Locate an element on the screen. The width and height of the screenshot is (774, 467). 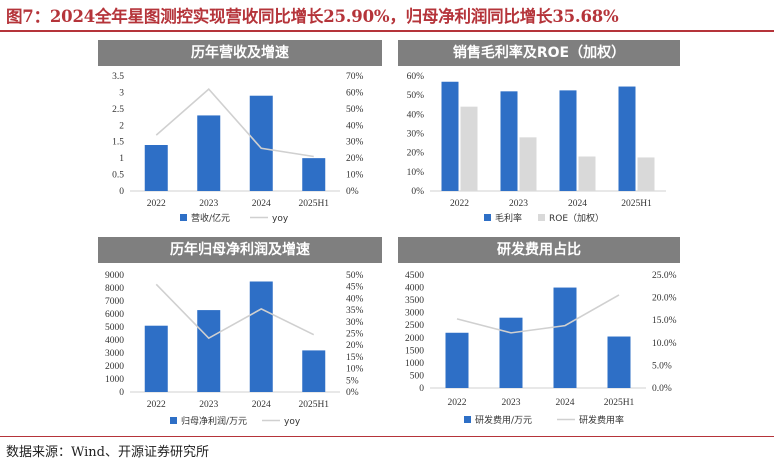
y-tick-label-left: 1.5 is located at coordinates (118, 143).